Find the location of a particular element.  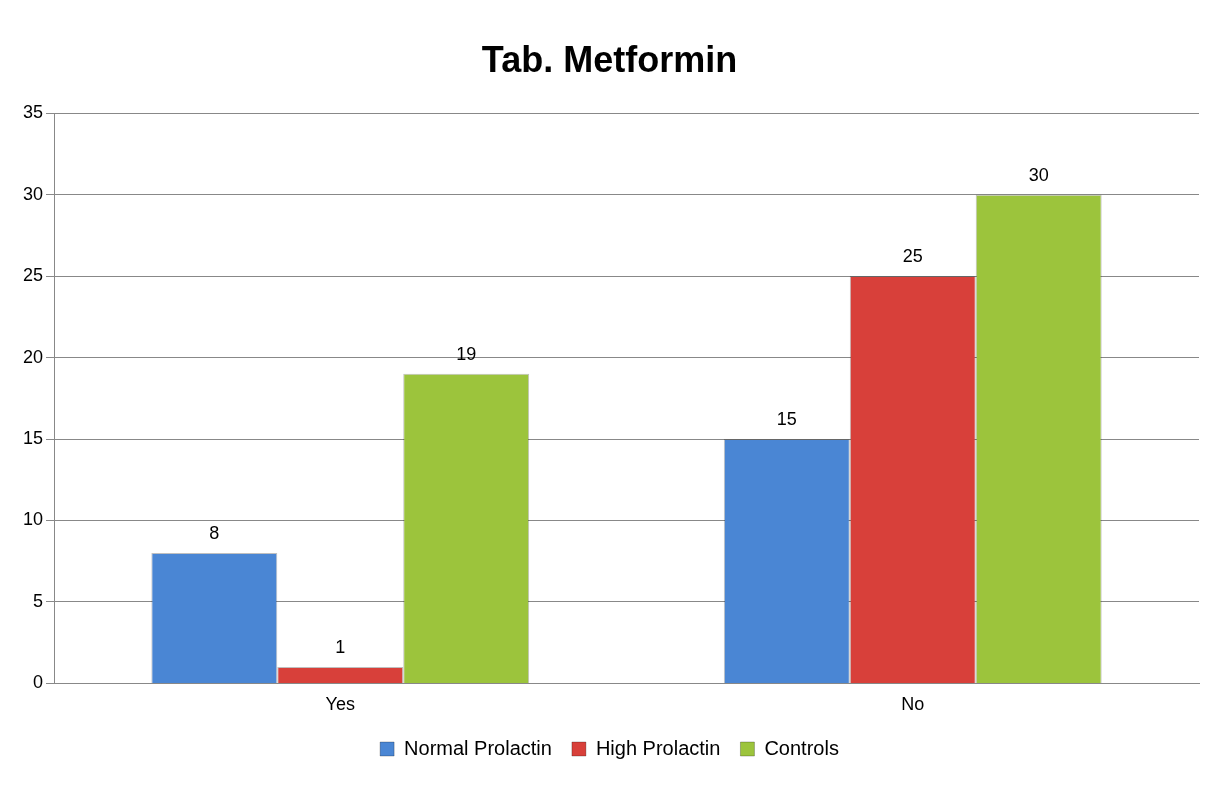

data-label: 30 is located at coordinates (1038, 174).